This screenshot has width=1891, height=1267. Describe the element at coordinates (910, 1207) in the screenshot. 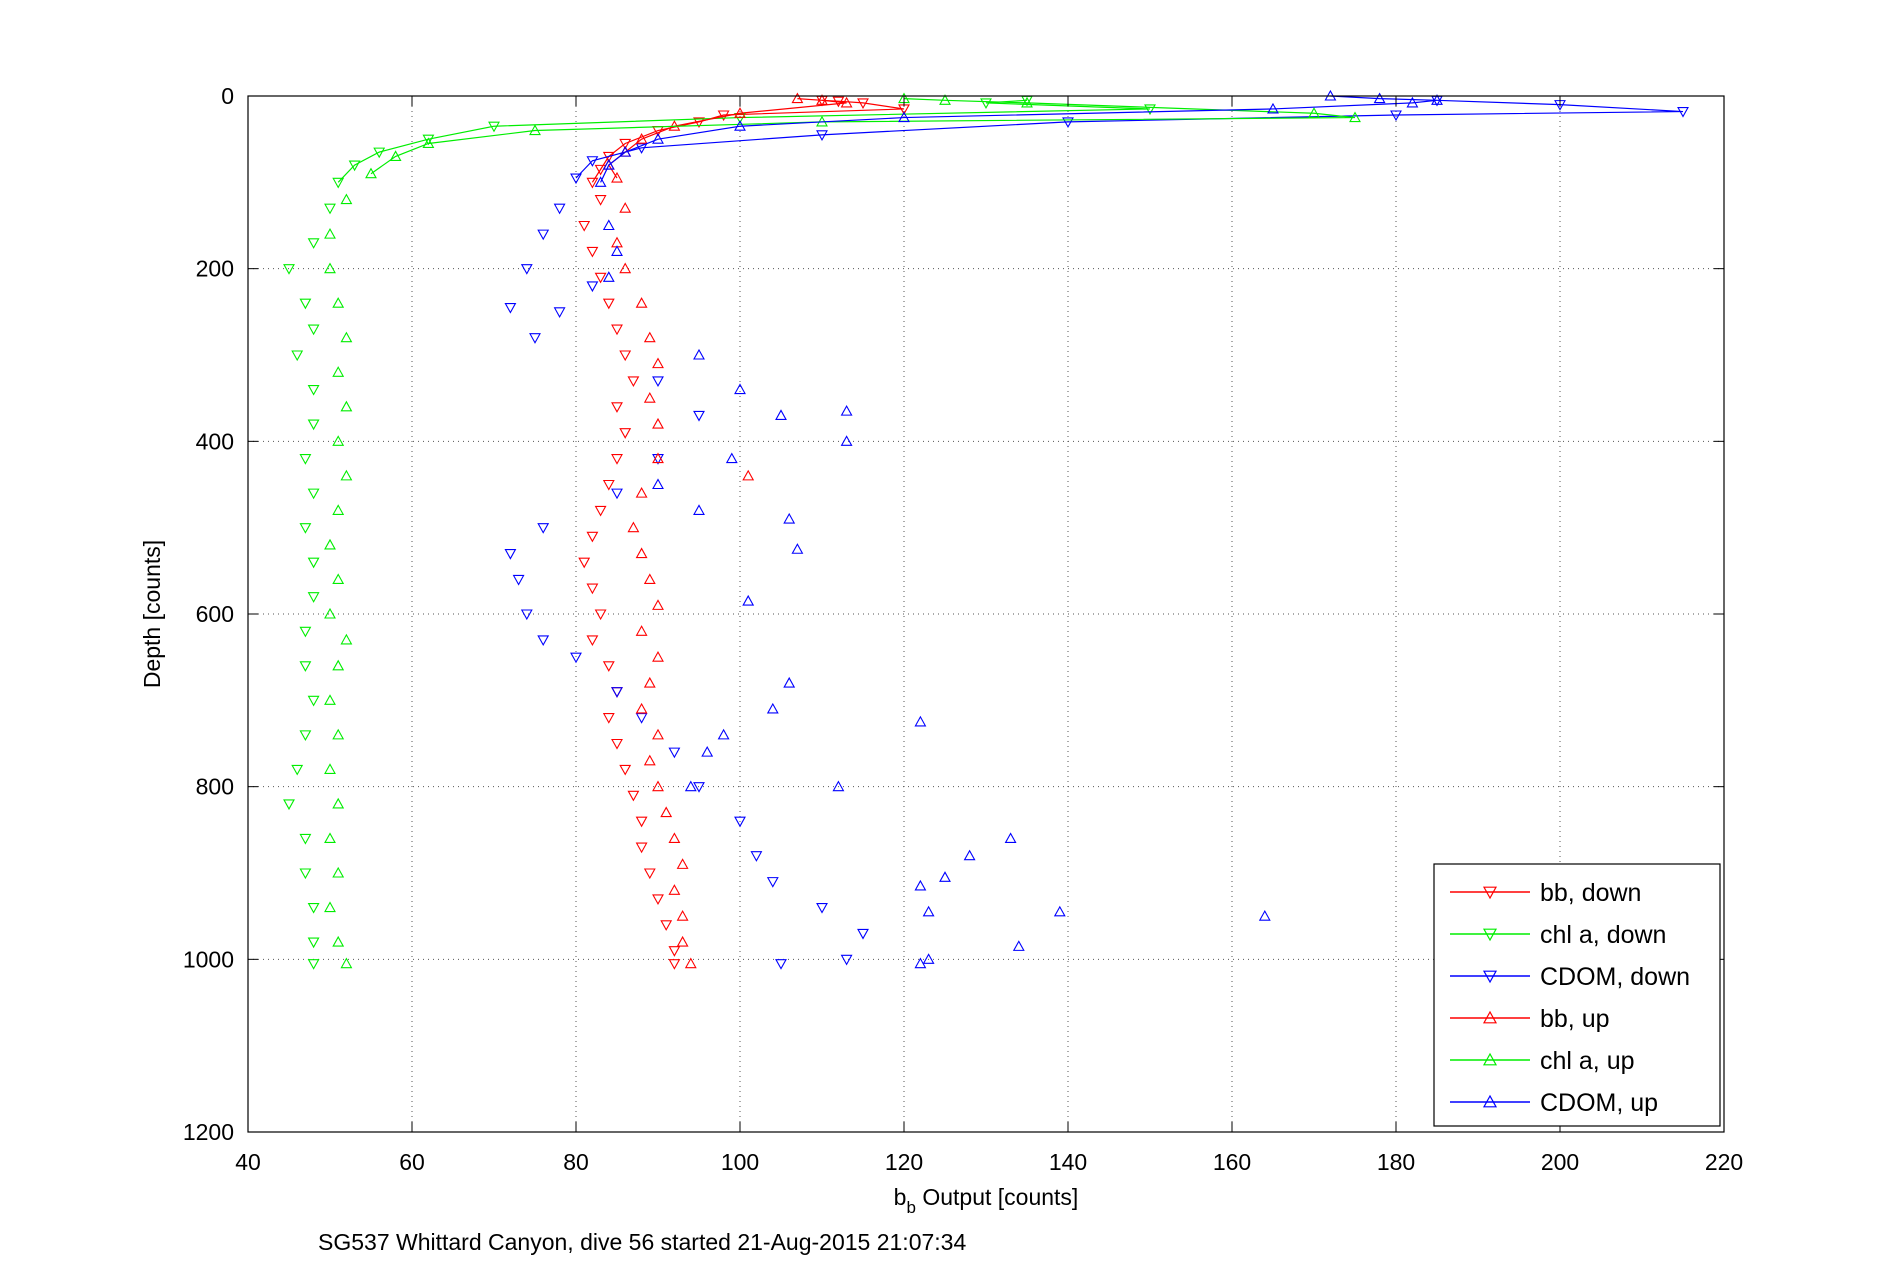

I see `x-axis-label-subscript: b` at that location.